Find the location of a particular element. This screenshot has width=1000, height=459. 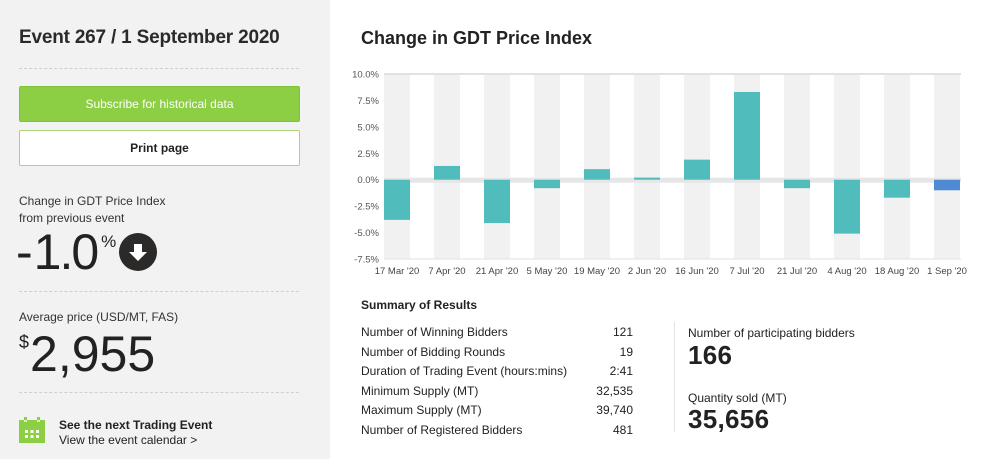

event-calendar-link: View the event calendar > is located at coordinates (128, 440).